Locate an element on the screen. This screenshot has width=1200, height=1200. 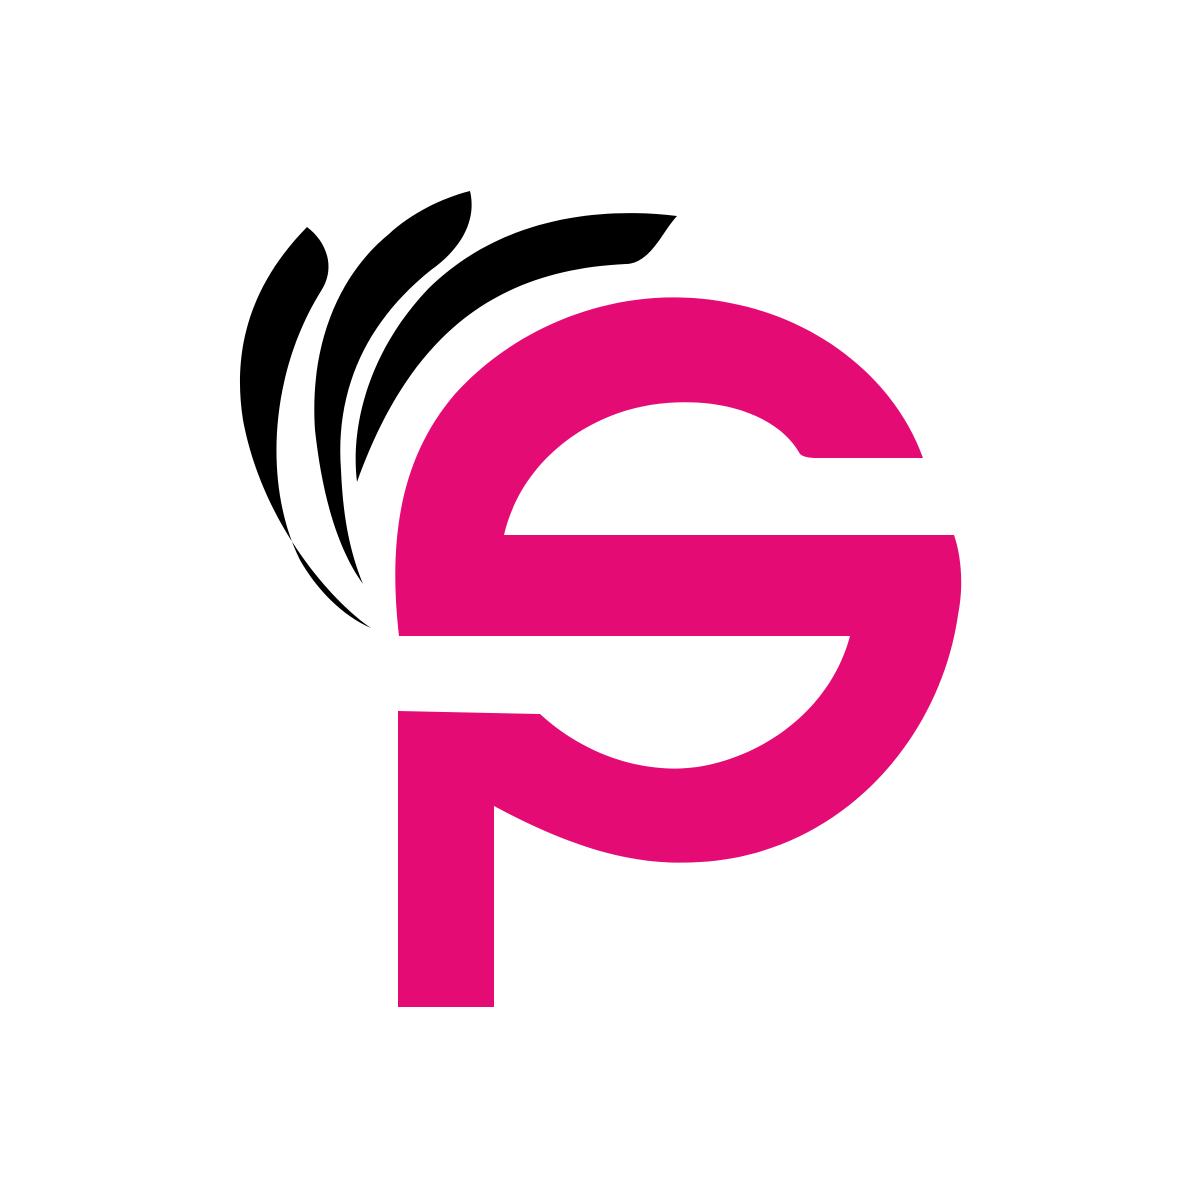
swoosh-outer-icon is located at coordinates (305, 427).